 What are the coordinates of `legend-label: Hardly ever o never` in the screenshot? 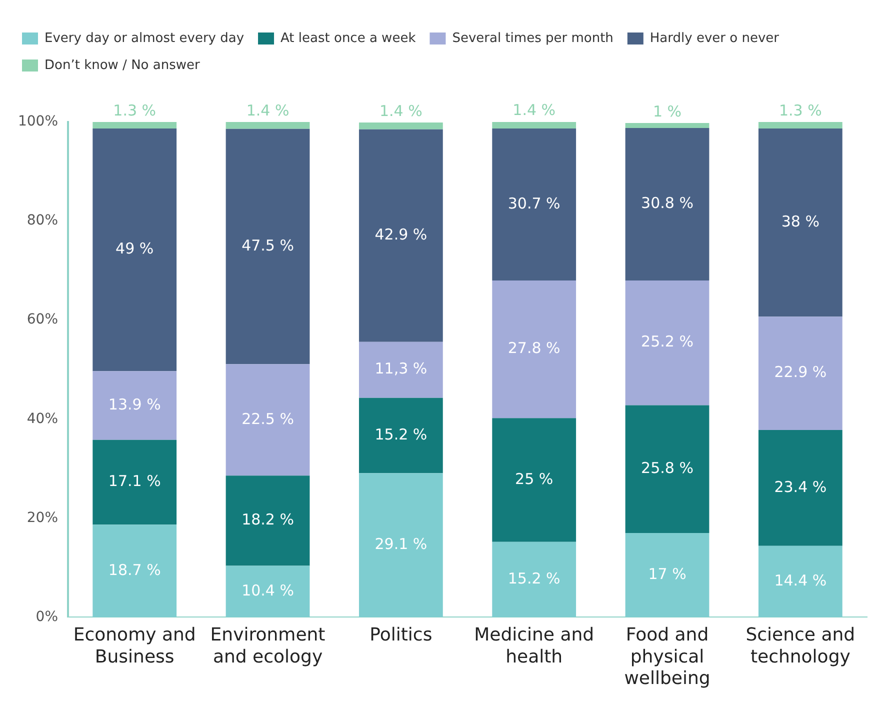 It's located at (715, 38).